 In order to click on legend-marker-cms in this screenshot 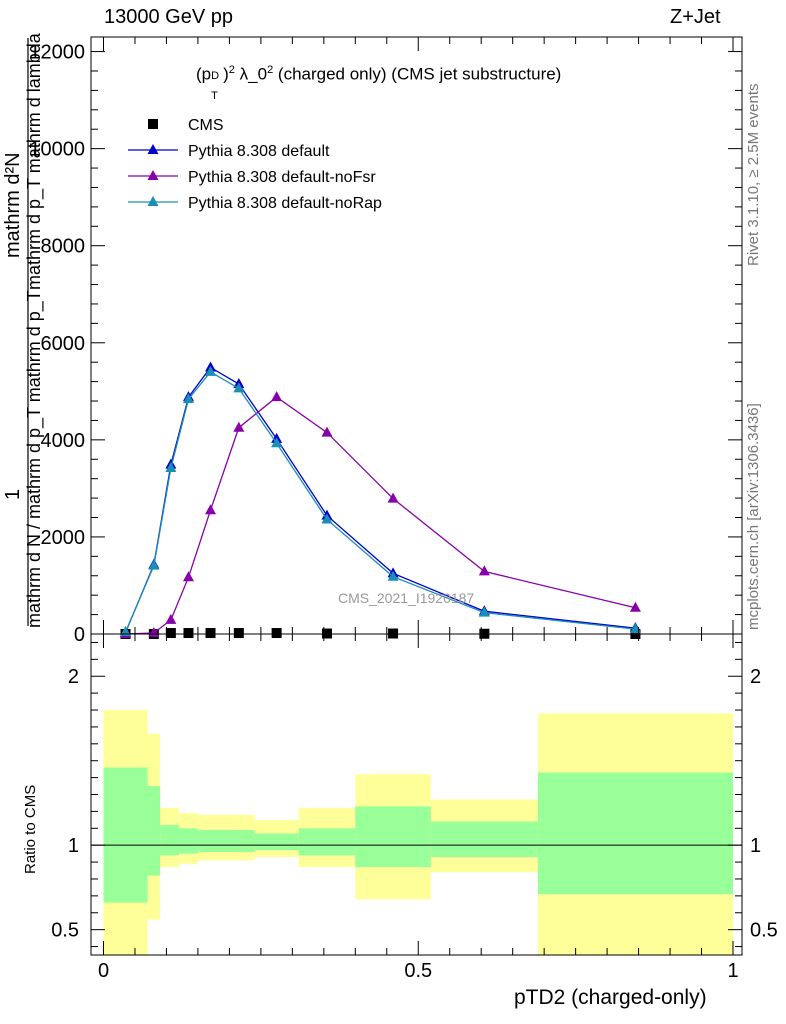, I will do `click(153, 124)`.